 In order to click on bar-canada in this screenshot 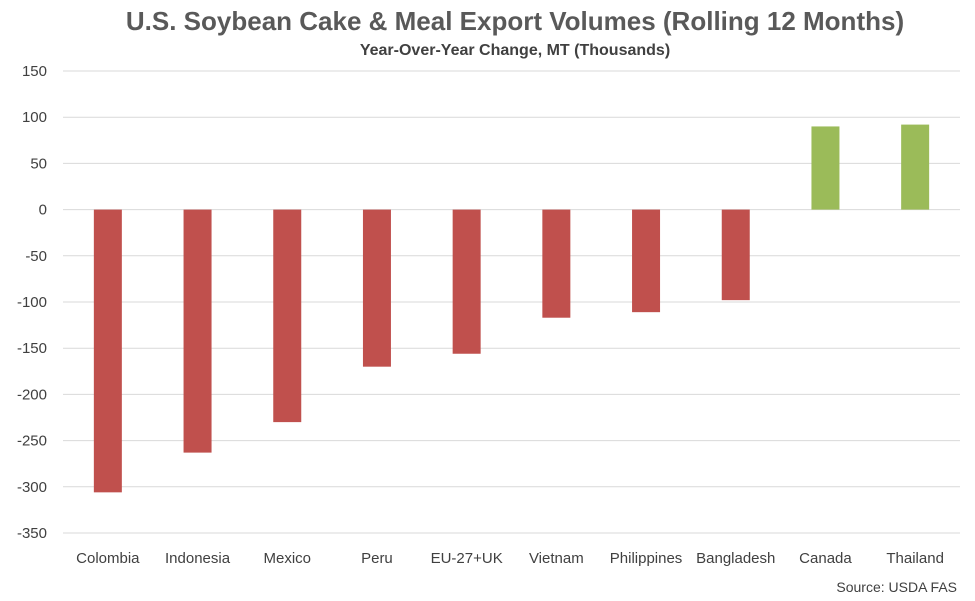, I will do `click(825, 168)`.